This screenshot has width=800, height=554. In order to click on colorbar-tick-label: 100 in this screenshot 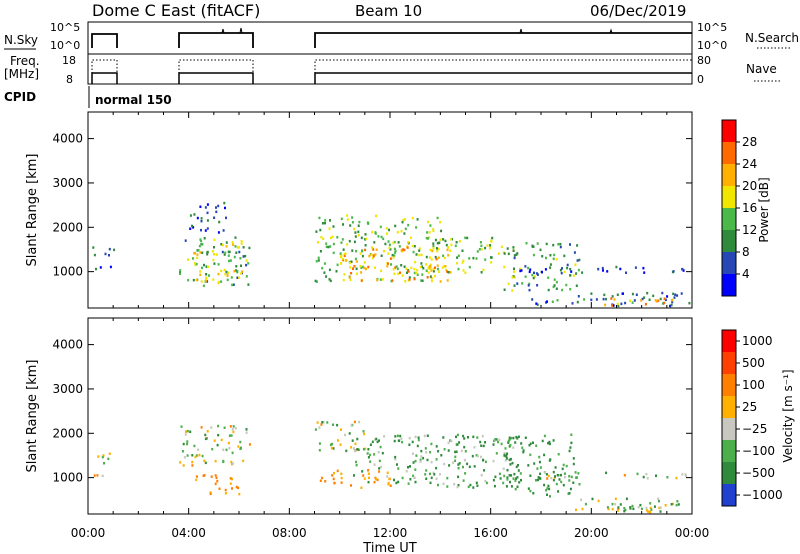, I will do `click(753, 385)`.